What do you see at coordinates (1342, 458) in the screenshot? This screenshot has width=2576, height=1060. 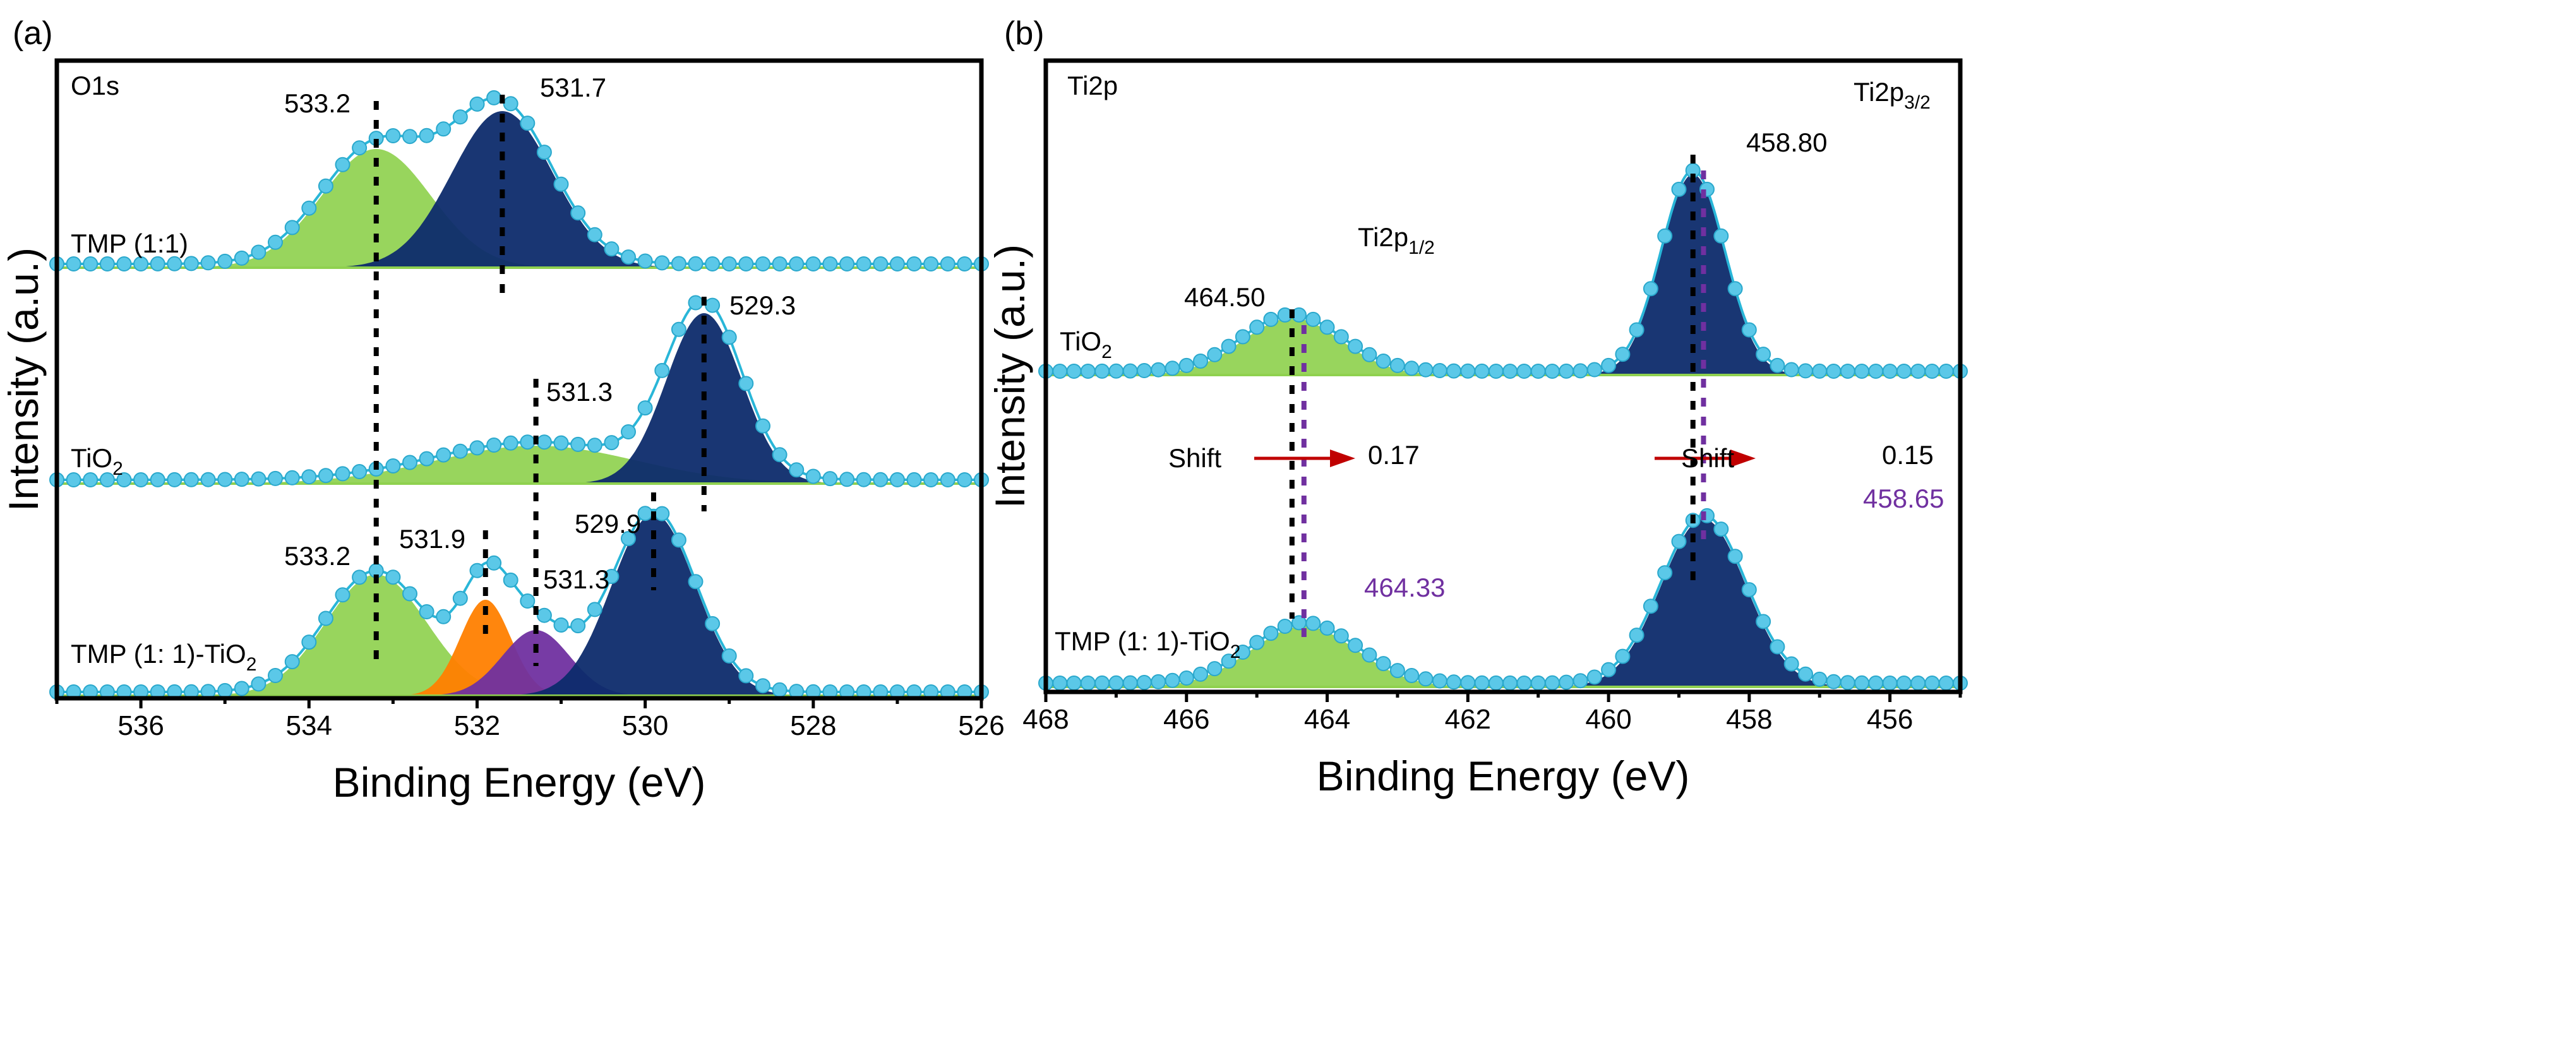 I see `shift-arrow-head` at bounding box center [1342, 458].